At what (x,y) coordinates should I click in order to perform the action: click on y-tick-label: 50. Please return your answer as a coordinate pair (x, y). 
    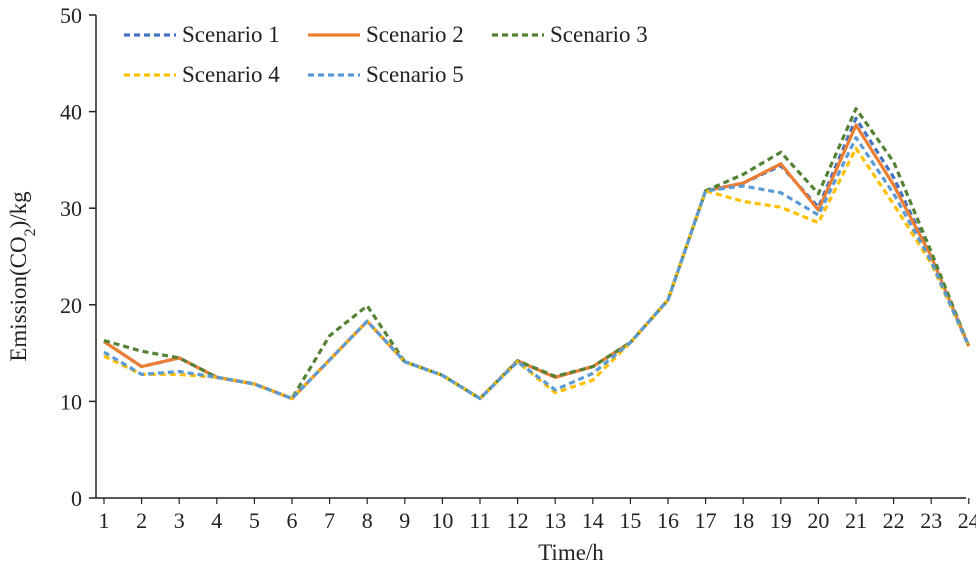
    Looking at the image, I should click on (71, 15).